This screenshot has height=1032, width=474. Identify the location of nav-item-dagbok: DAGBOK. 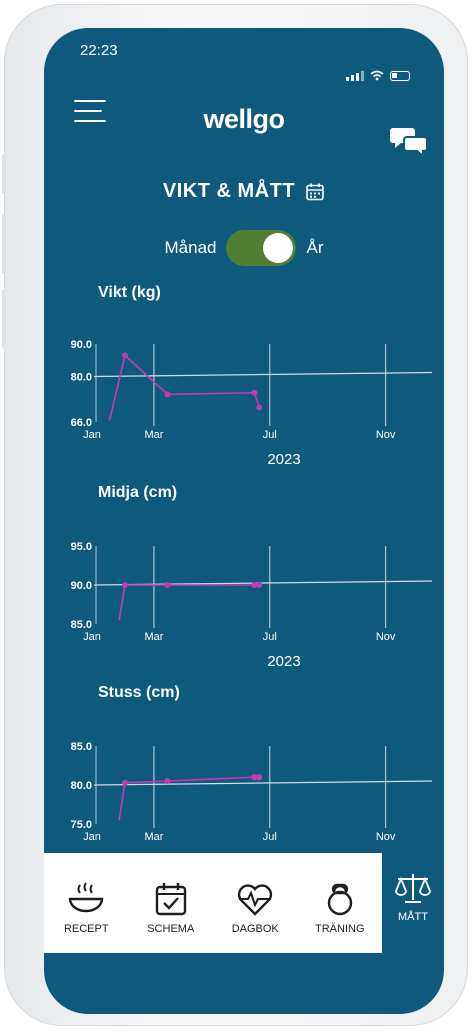
(255, 908).